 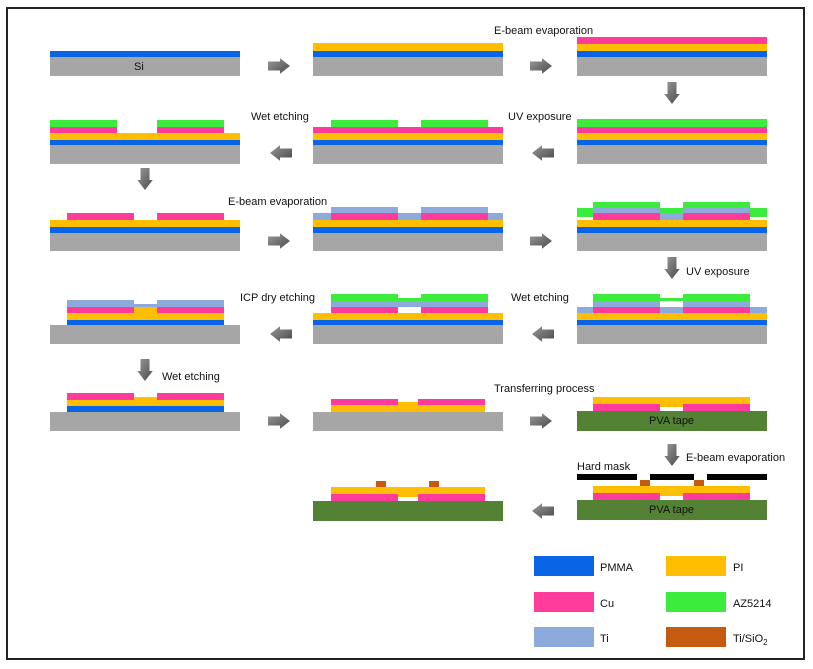 What do you see at coordinates (434, 484) in the screenshot?
I see `step17-tisio2-right` at bounding box center [434, 484].